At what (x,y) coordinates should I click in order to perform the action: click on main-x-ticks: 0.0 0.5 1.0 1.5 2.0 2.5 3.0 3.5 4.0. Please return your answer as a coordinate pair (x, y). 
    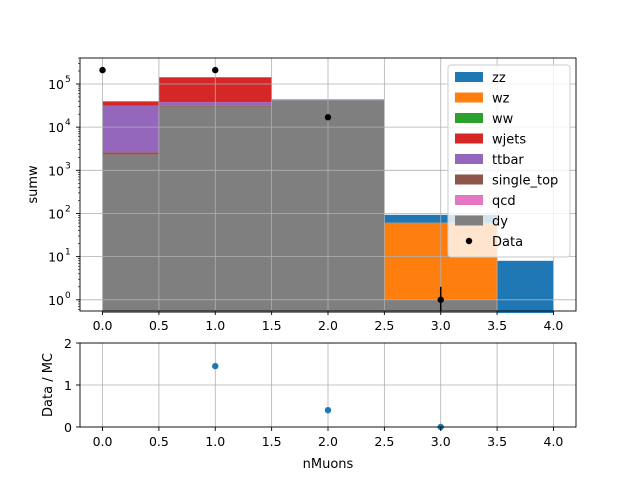
    Looking at the image, I should click on (328, 322).